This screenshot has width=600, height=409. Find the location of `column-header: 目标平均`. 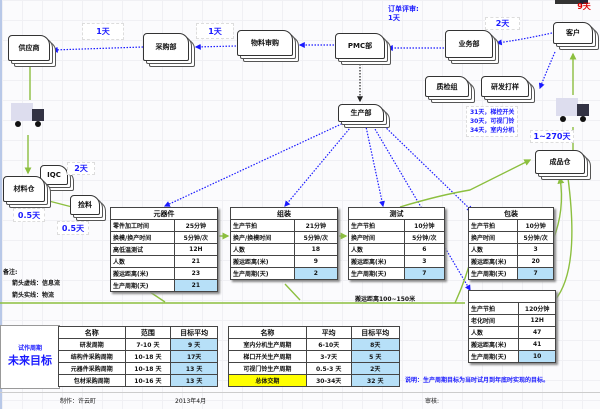

column-header: 目标平均 is located at coordinates (375, 332).